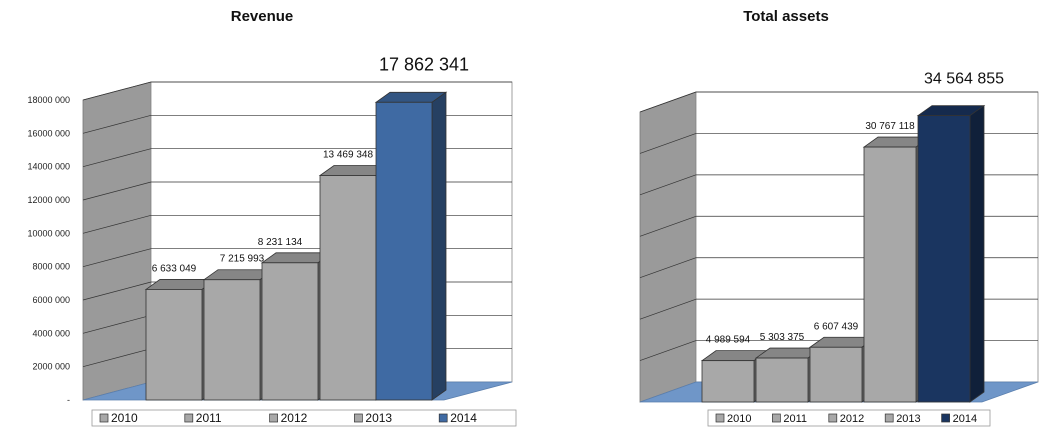 Image resolution: width=1048 pixels, height=430 pixels. I want to click on data-label: 8 231 134, so click(280, 242).